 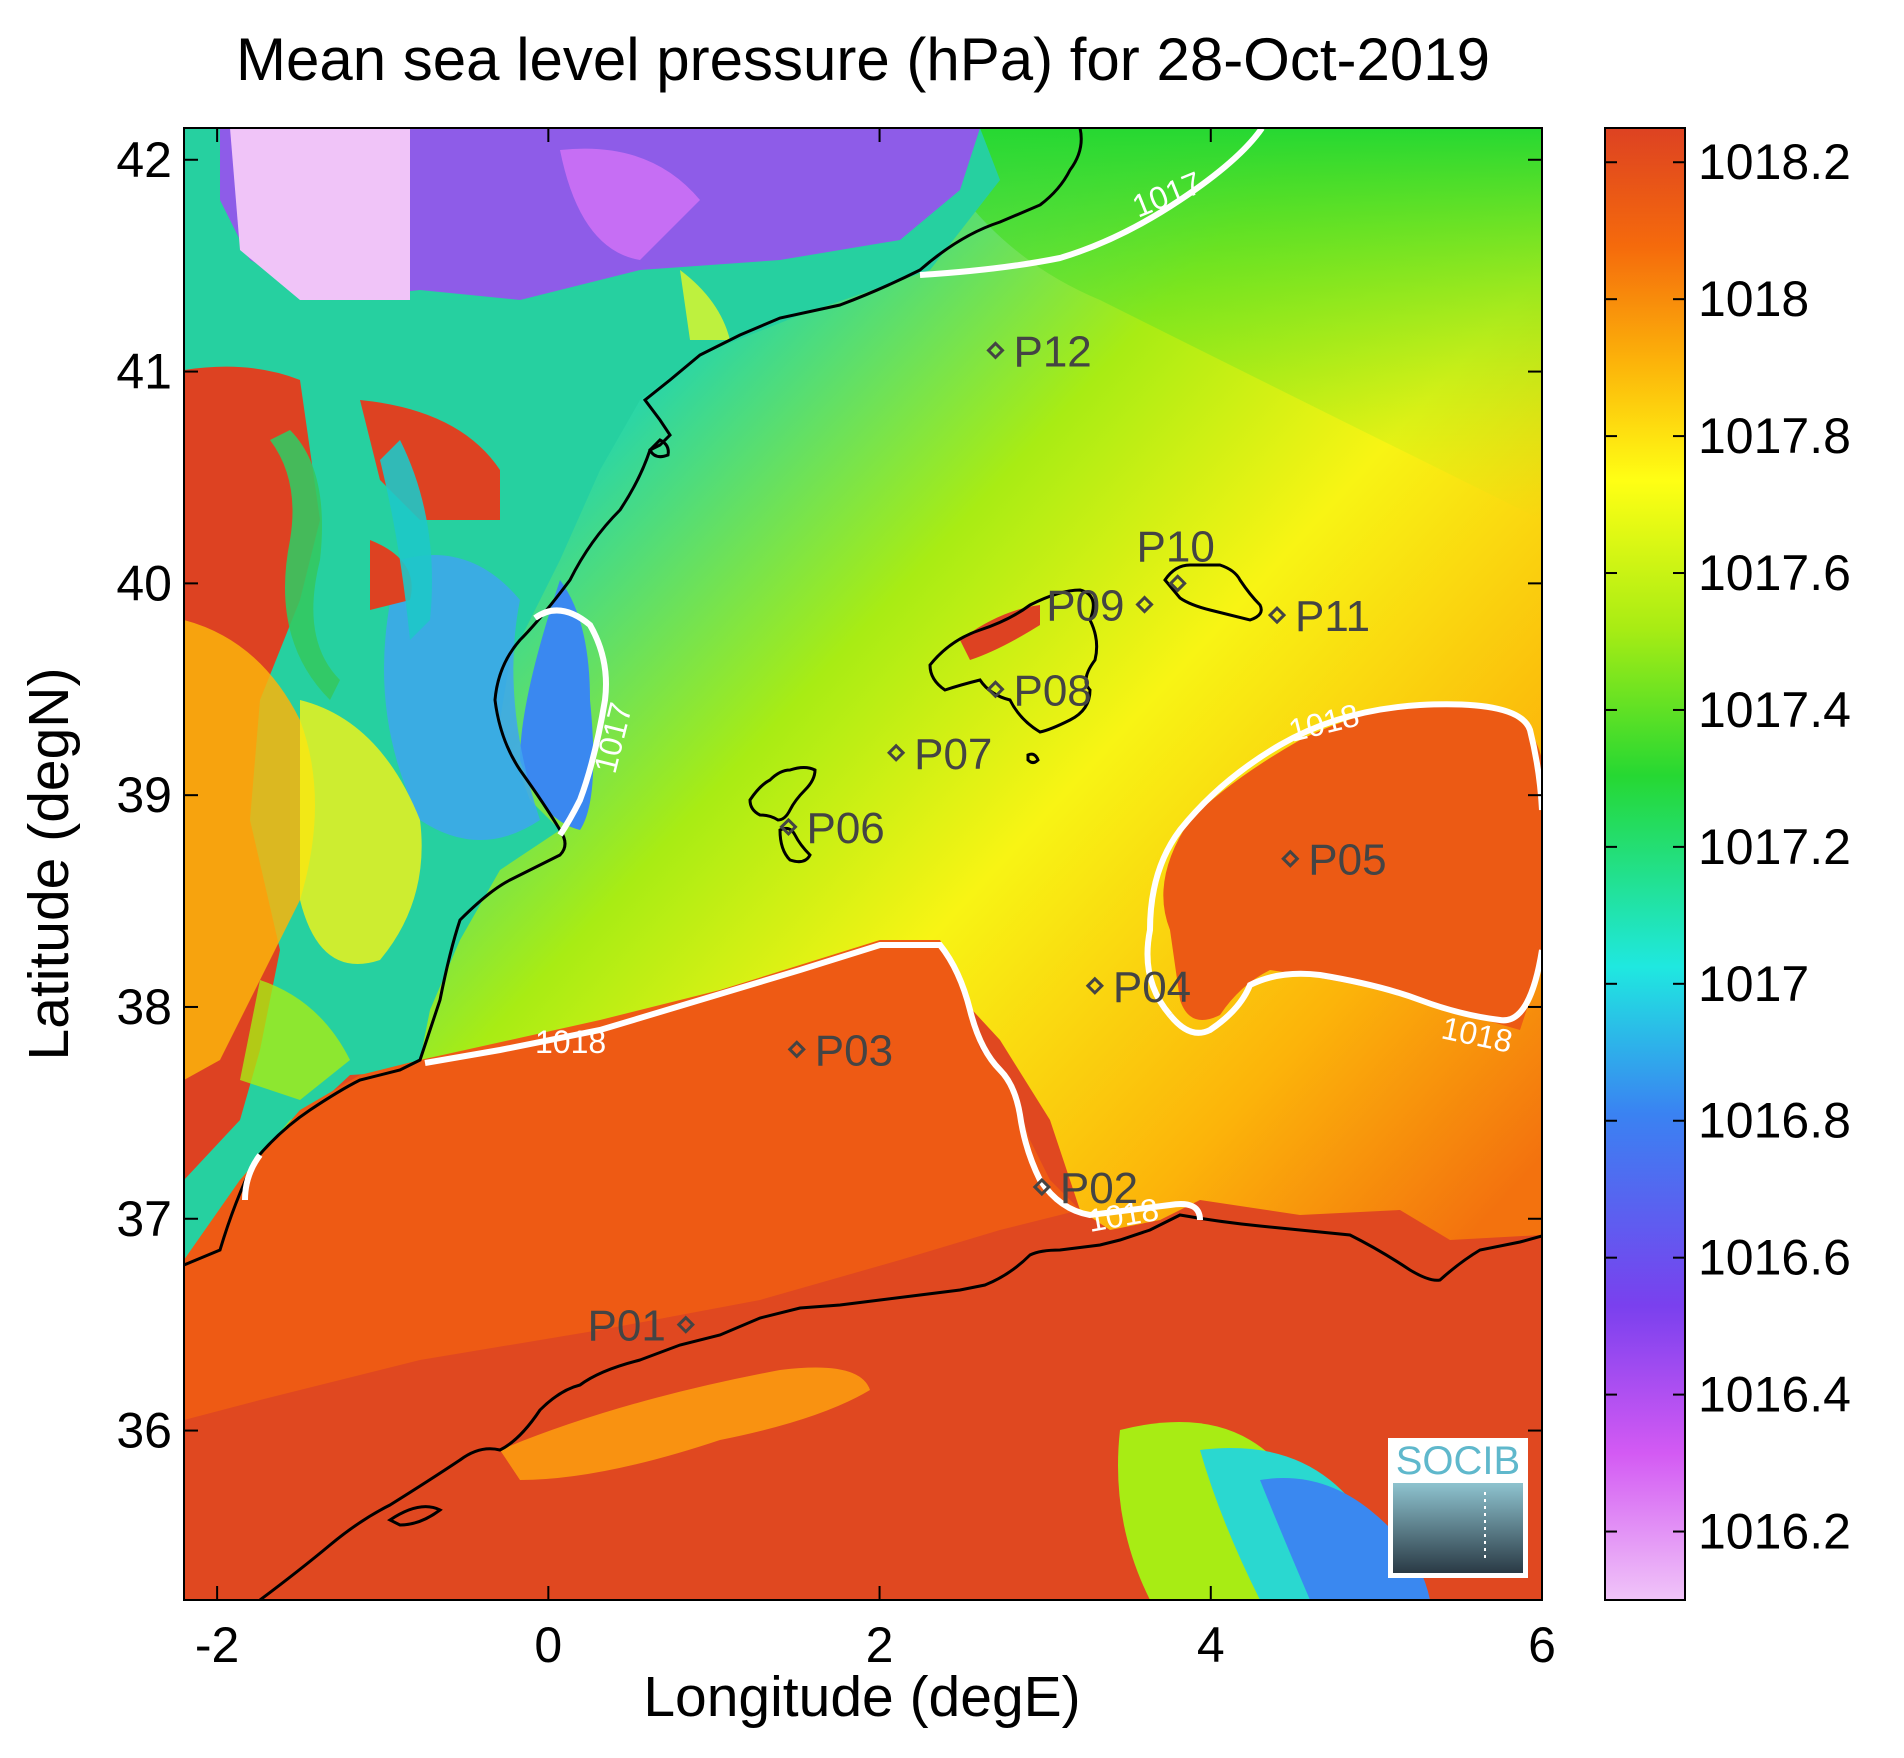 What do you see at coordinates (1774, 436) in the screenshot?
I see `colorbar-tick-label: 1017.8` at bounding box center [1774, 436].